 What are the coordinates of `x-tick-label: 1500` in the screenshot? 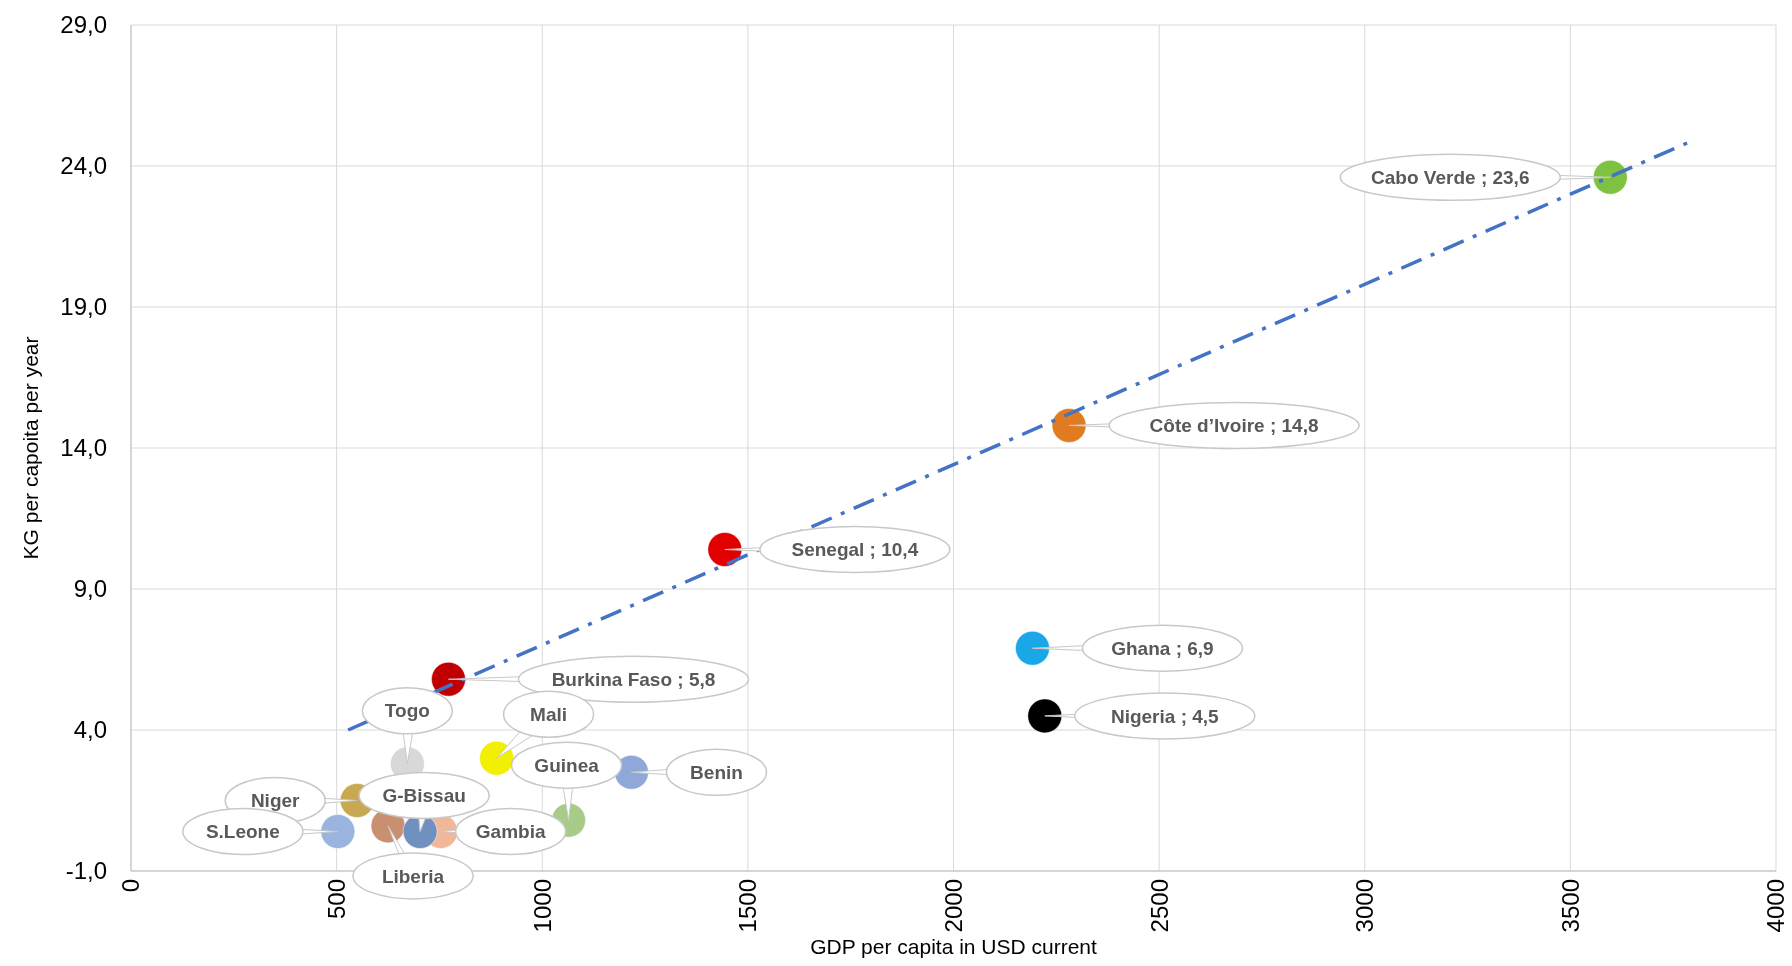 It's located at (748, 906).